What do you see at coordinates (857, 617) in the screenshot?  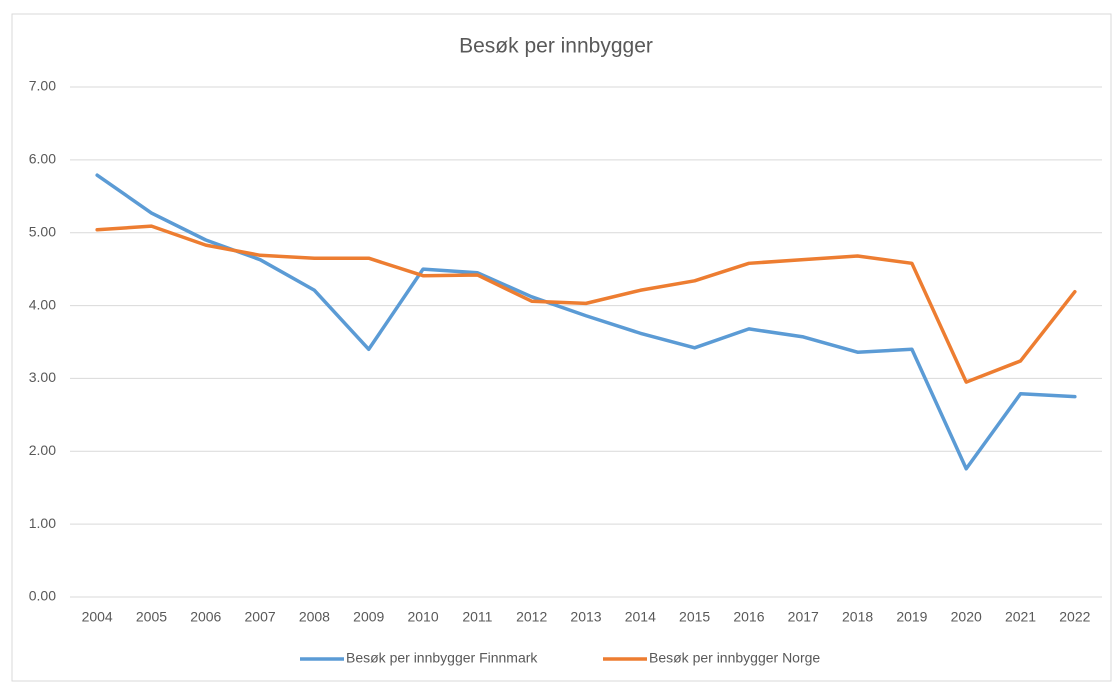 I see `x-tick-label: 2018` at bounding box center [857, 617].